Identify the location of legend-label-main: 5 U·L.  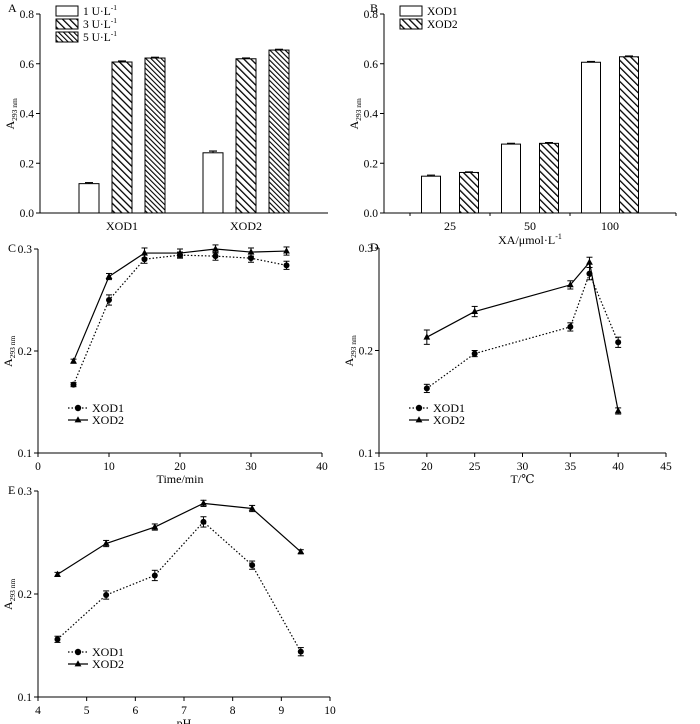
(97, 38).